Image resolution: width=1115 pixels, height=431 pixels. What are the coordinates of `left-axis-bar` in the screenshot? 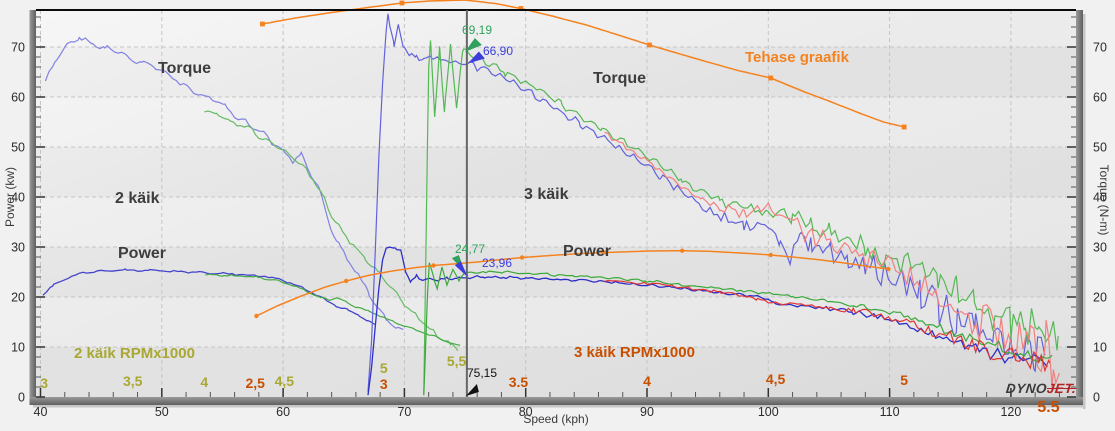 It's located at (32, 207).